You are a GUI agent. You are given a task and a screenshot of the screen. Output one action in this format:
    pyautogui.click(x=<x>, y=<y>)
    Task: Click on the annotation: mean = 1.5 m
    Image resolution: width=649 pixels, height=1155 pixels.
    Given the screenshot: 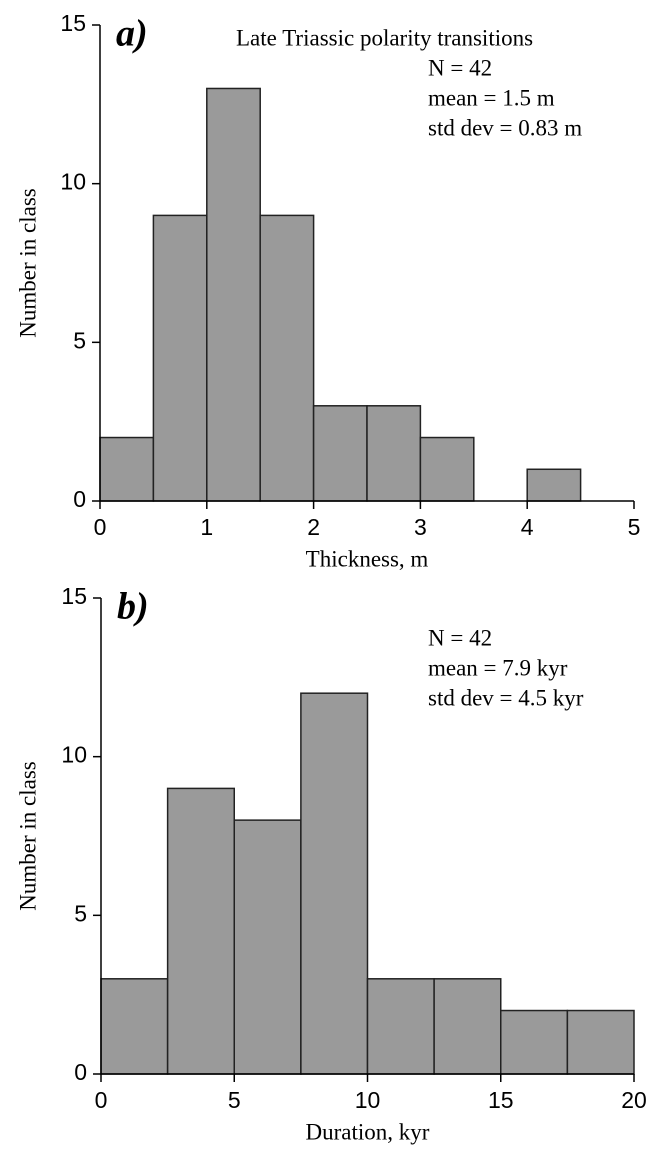 What is the action you would take?
    pyautogui.click(x=491, y=97)
    